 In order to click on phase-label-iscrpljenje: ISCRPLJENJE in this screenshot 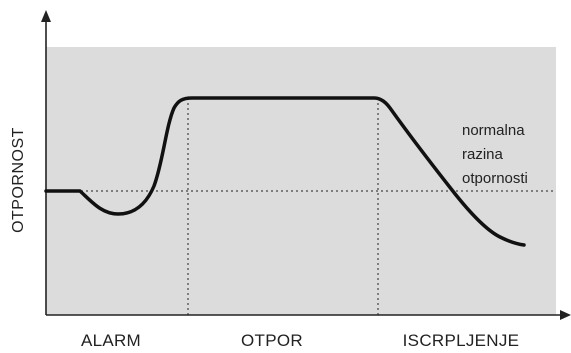, I will do `click(461, 340)`.